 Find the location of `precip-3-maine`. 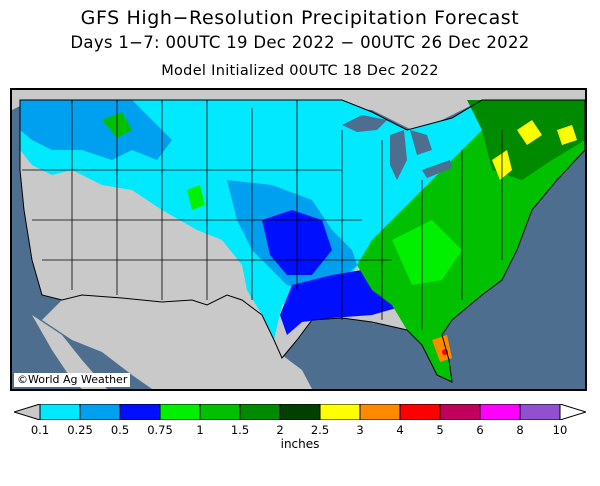

precip-3-maine is located at coordinates (529, 132).